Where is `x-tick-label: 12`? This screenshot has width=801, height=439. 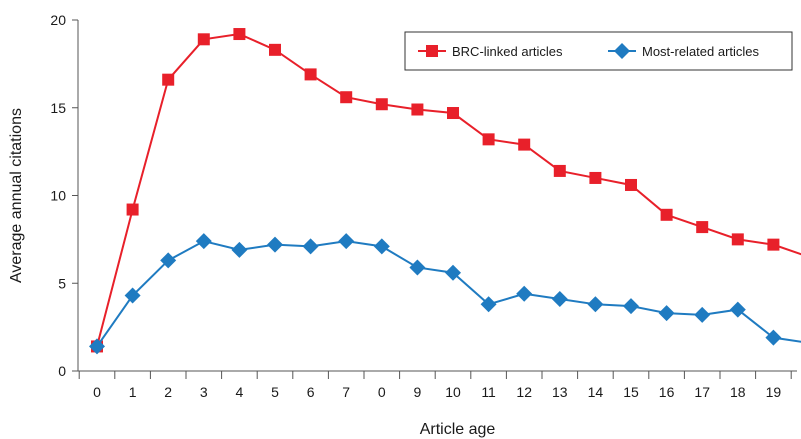 x-tick-label: 12 is located at coordinates (524, 392).